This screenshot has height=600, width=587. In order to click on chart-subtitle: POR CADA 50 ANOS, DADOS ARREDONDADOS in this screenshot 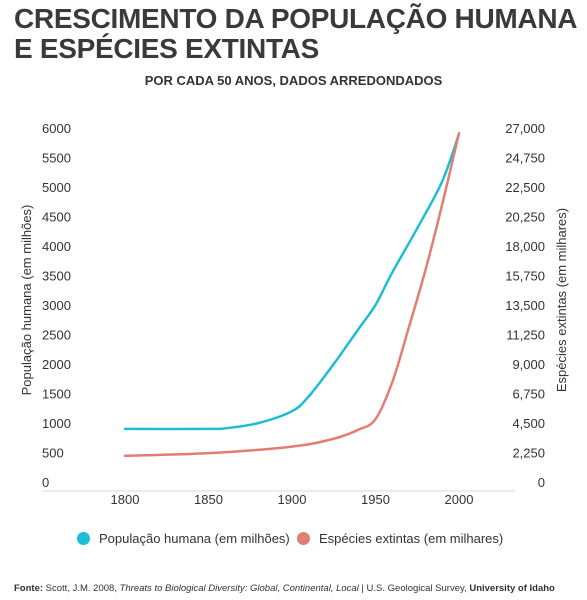, I will do `click(293, 80)`.